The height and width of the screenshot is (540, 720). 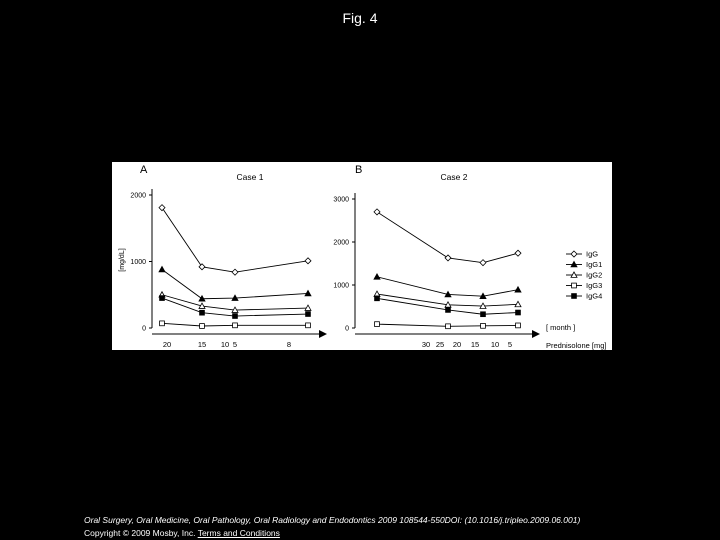 What do you see at coordinates (289, 344) in the screenshot?
I see `dose-label: 8` at bounding box center [289, 344].